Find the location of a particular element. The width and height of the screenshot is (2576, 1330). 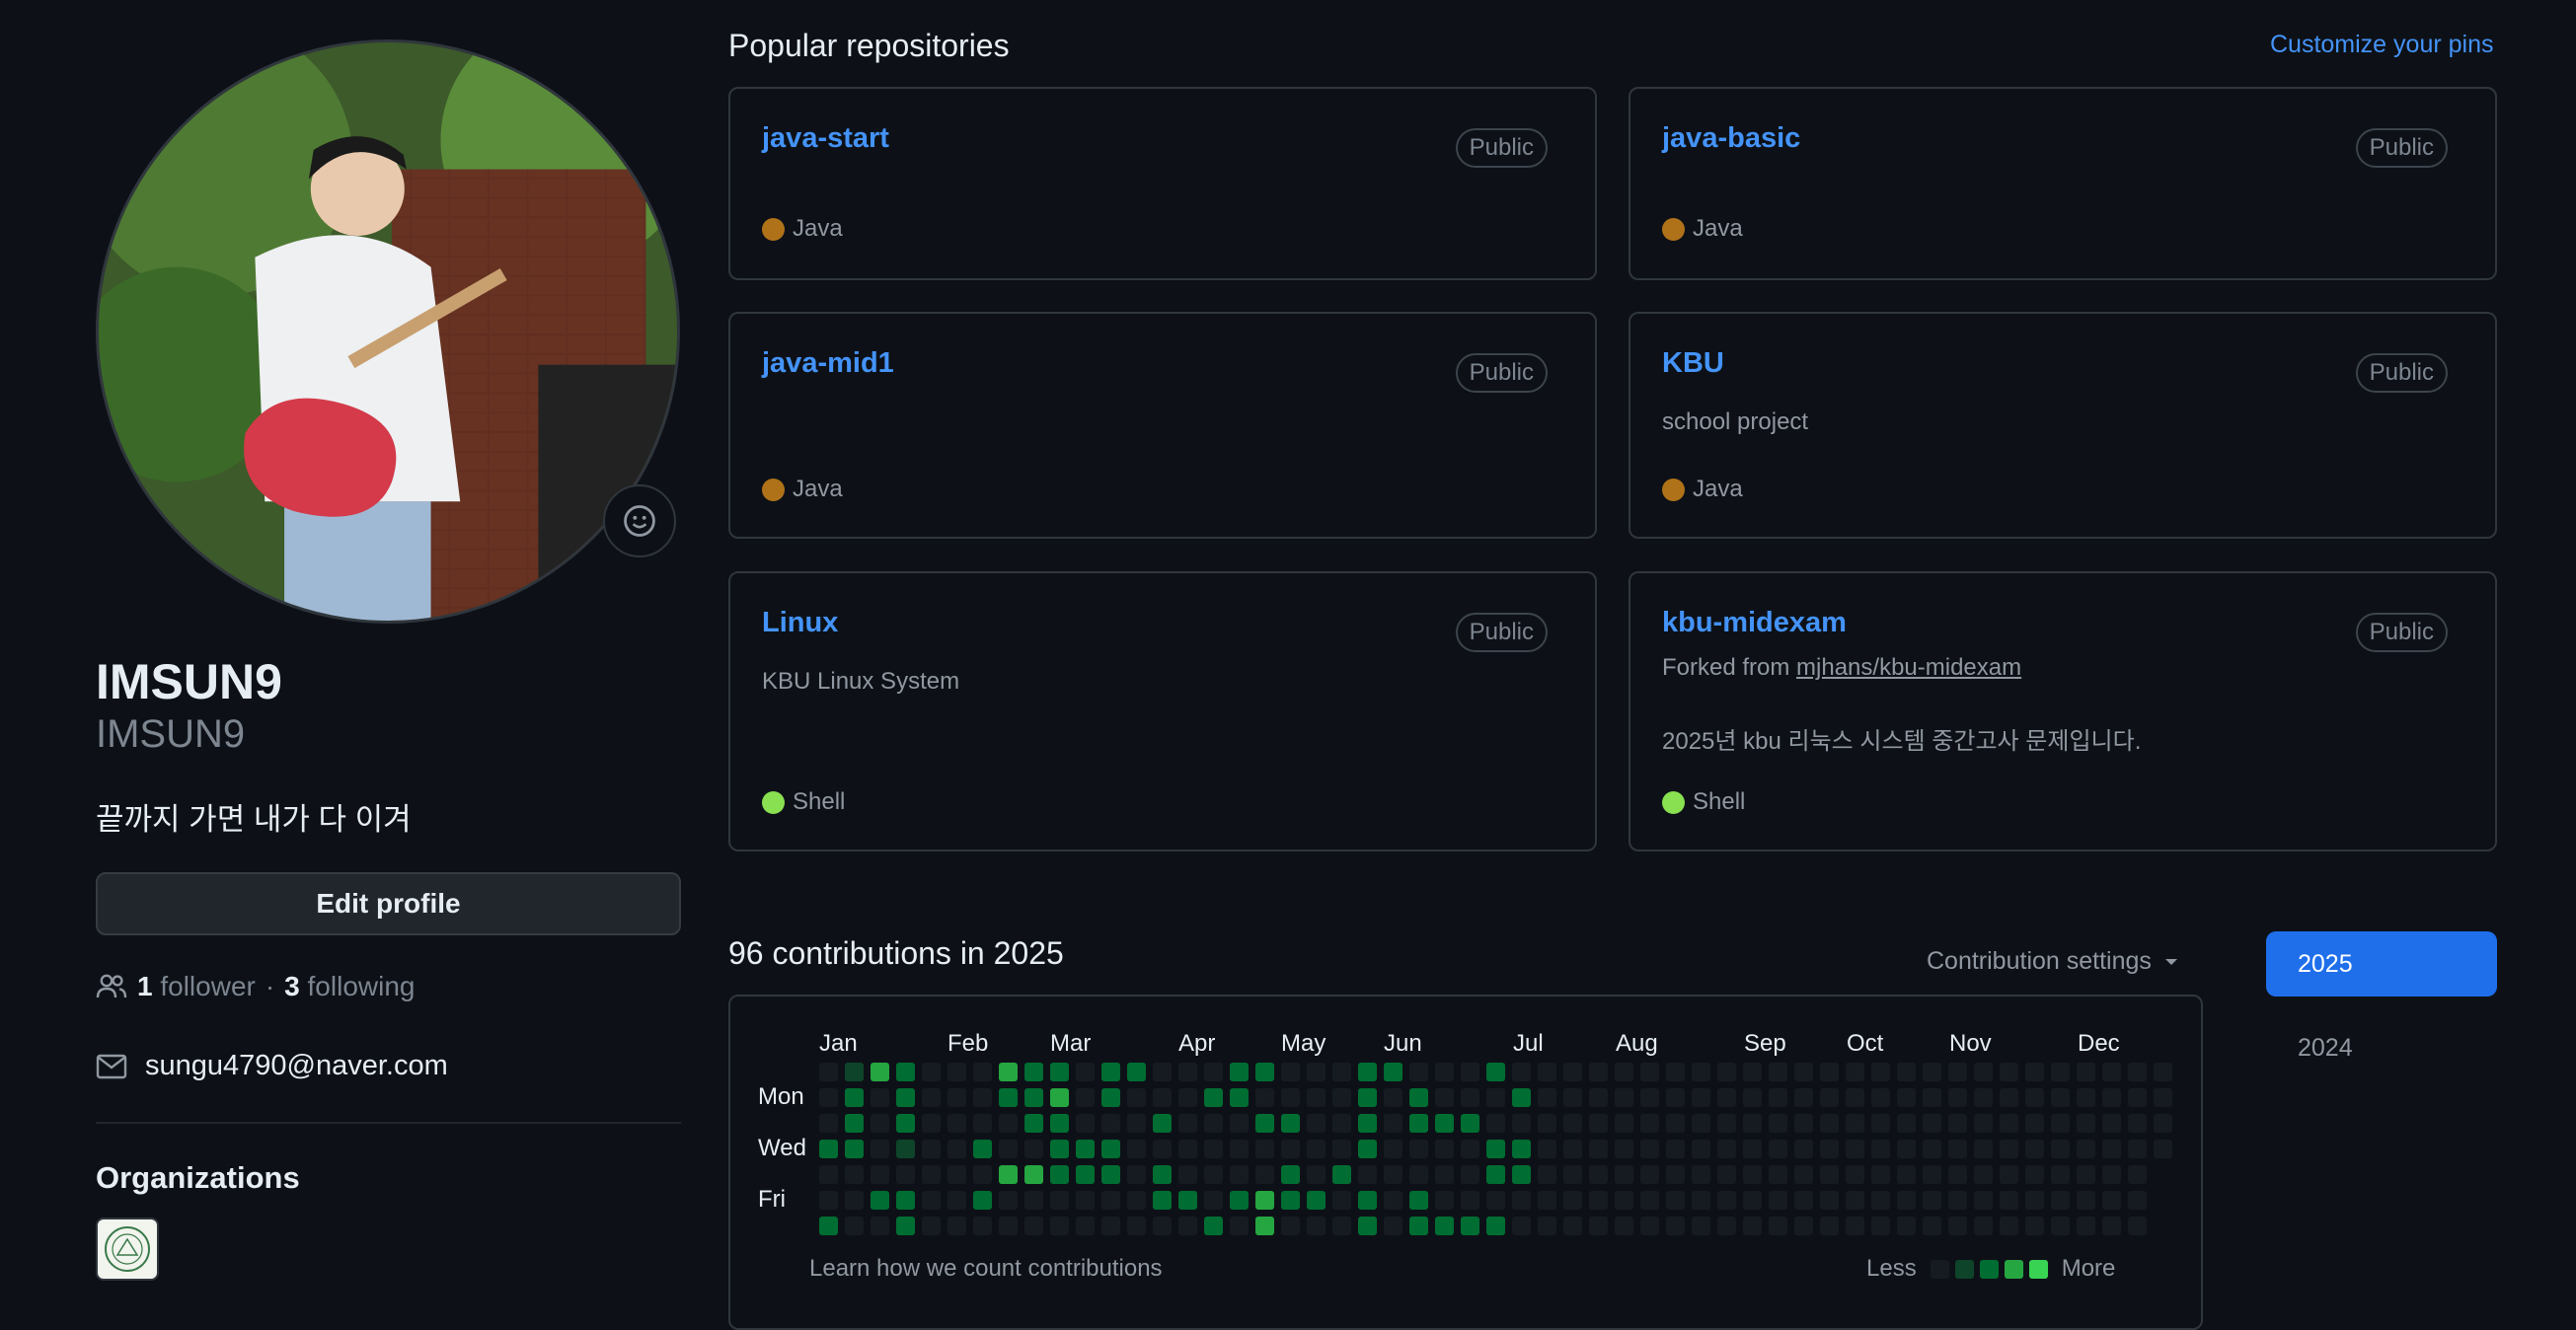

set-status-button is located at coordinates (639, 520).